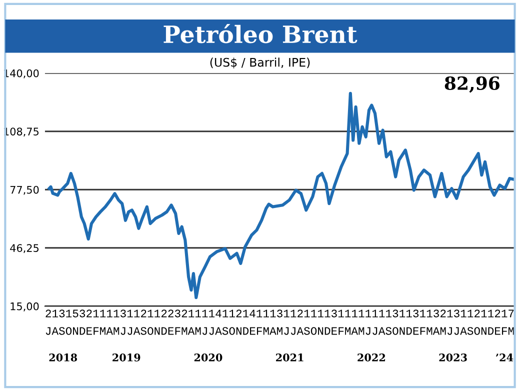 The image size is (520, 391). I want to click on x-tick-label: 2020, so click(208, 358).